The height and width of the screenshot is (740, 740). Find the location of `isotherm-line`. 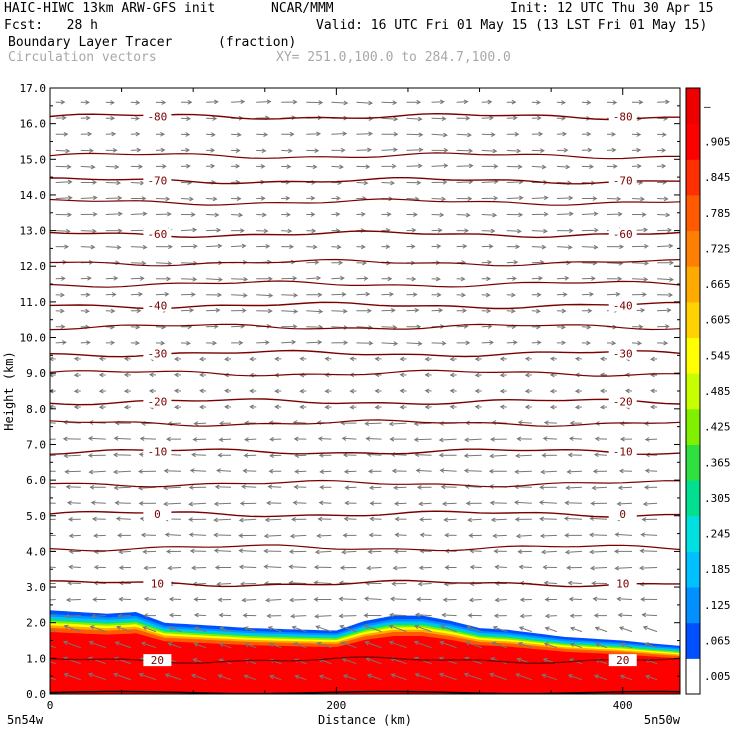

isotherm-line is located at coordinates (365, 156).